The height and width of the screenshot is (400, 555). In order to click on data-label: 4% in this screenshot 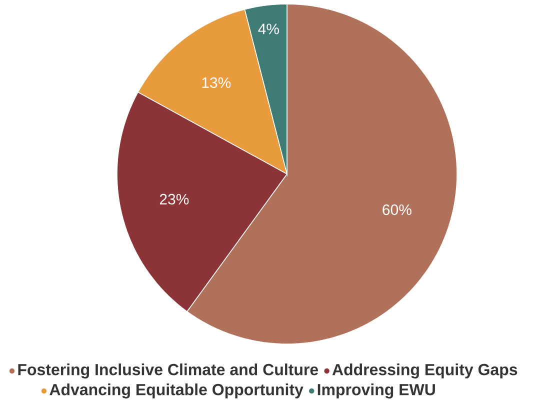, I will do `click(268, 29)`.